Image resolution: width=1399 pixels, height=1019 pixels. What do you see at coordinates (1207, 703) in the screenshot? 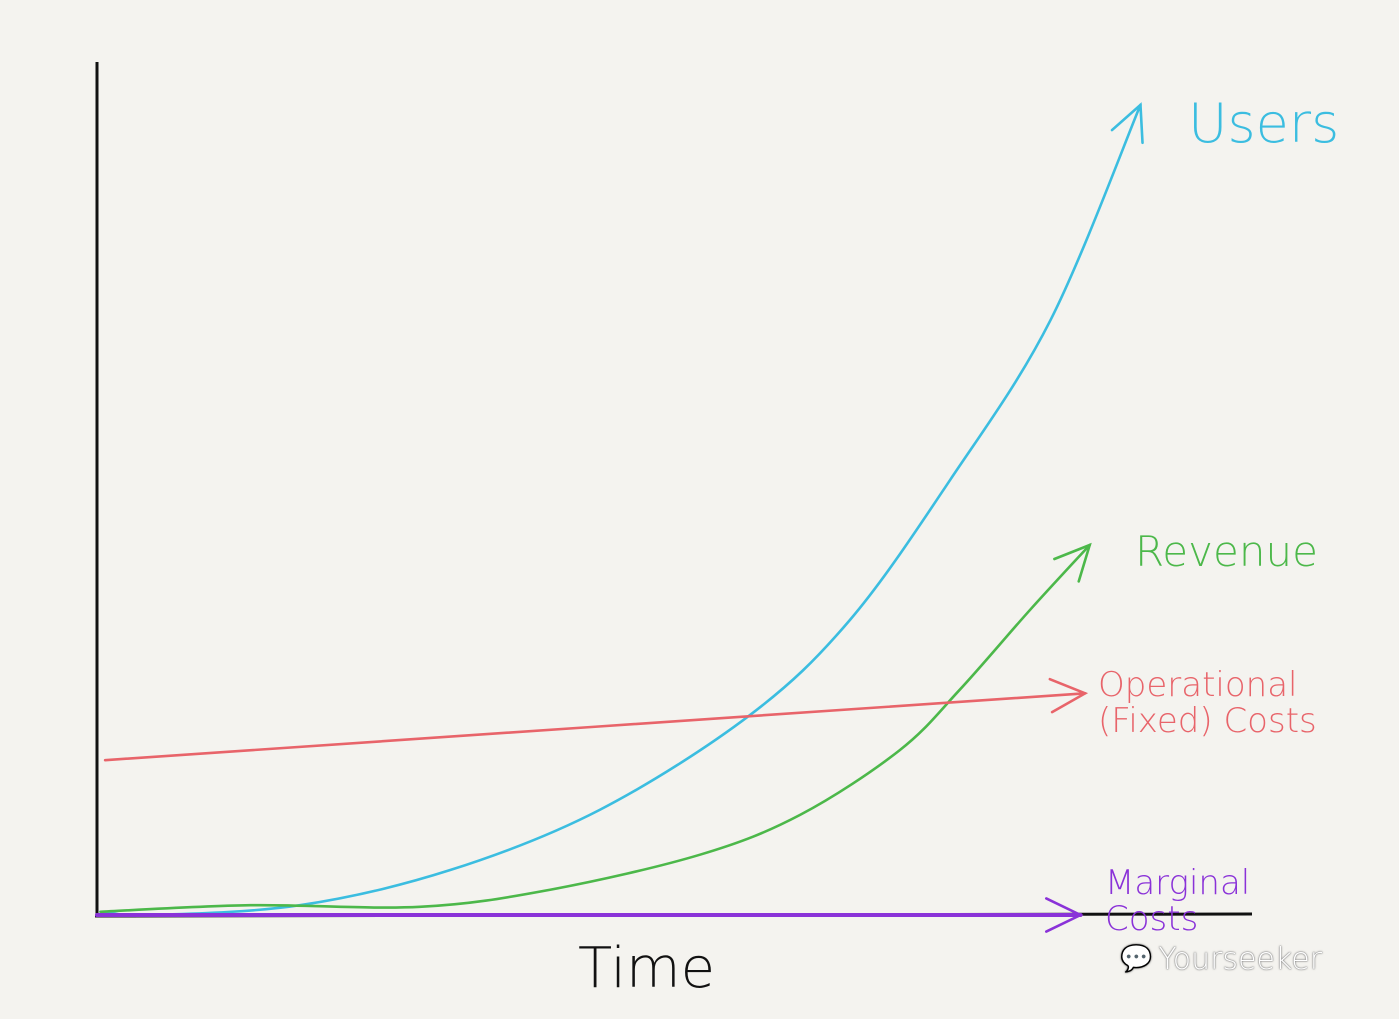
I see `series-label-operational-costs: Operational (Fixed) Costs` at bounding box center [1207, 703].